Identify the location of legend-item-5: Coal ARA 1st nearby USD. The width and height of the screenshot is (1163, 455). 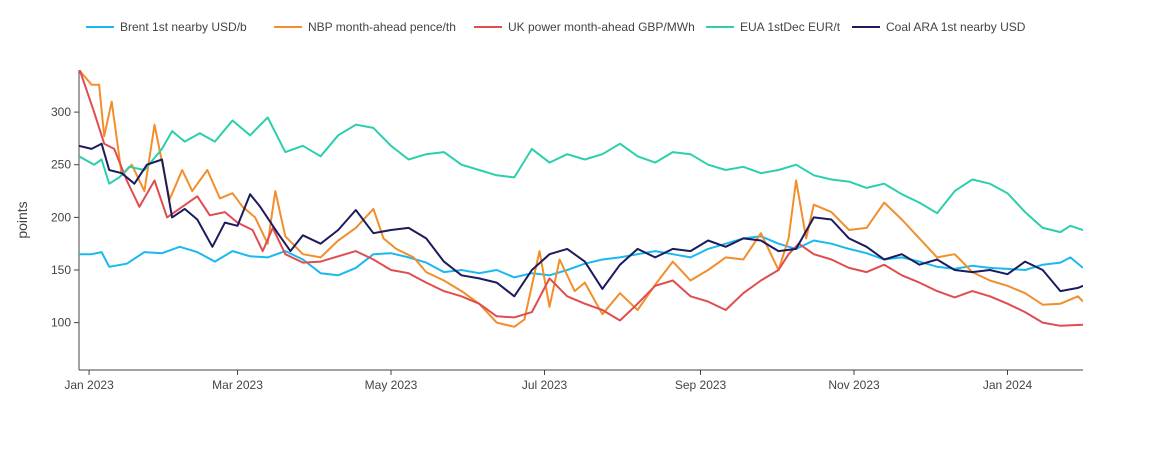
(939, 27).